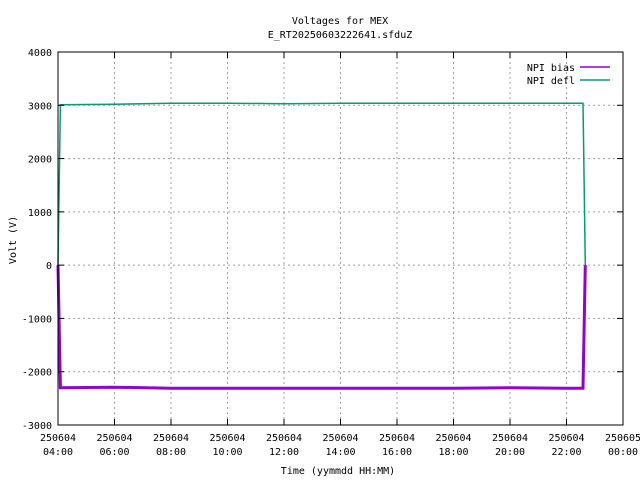 This screenshot has width=640, height=480. I want to click on legend: NPI bias NPI defl, so click(568, 75).